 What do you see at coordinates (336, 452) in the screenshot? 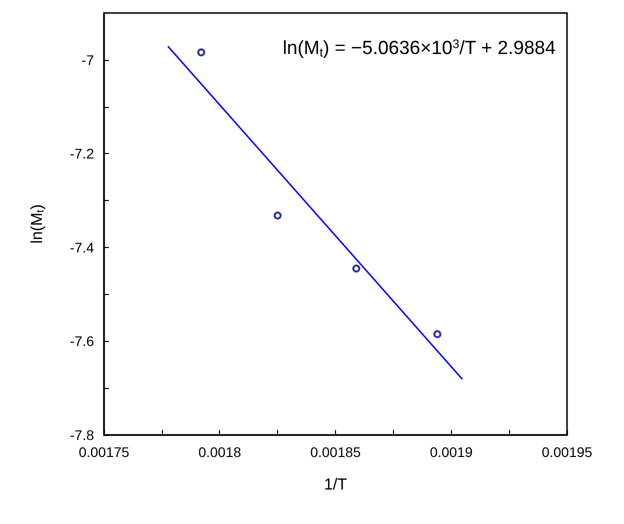
I see `x-tick-label: 0.00185` at bounding box center [336, 452].